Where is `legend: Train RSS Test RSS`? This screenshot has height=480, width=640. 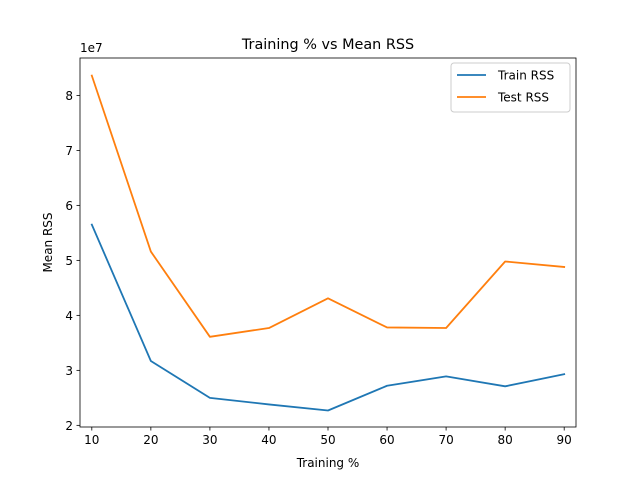
legend: Train RSS Test RSS is located at coordinates (510, 87).